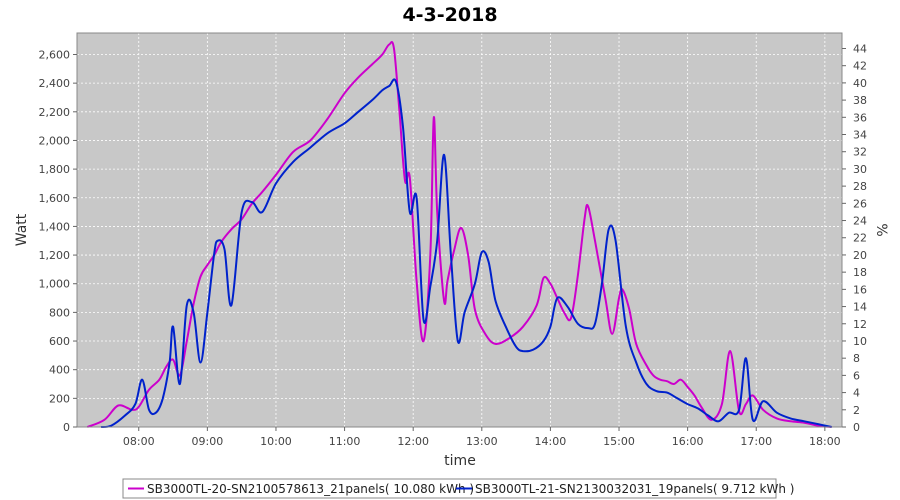 The height and width of the screenshot is (500, 900). Describe the element at coordinates (860, 341) in the screenshot. I see `y2-tick-label: 10` at that location.